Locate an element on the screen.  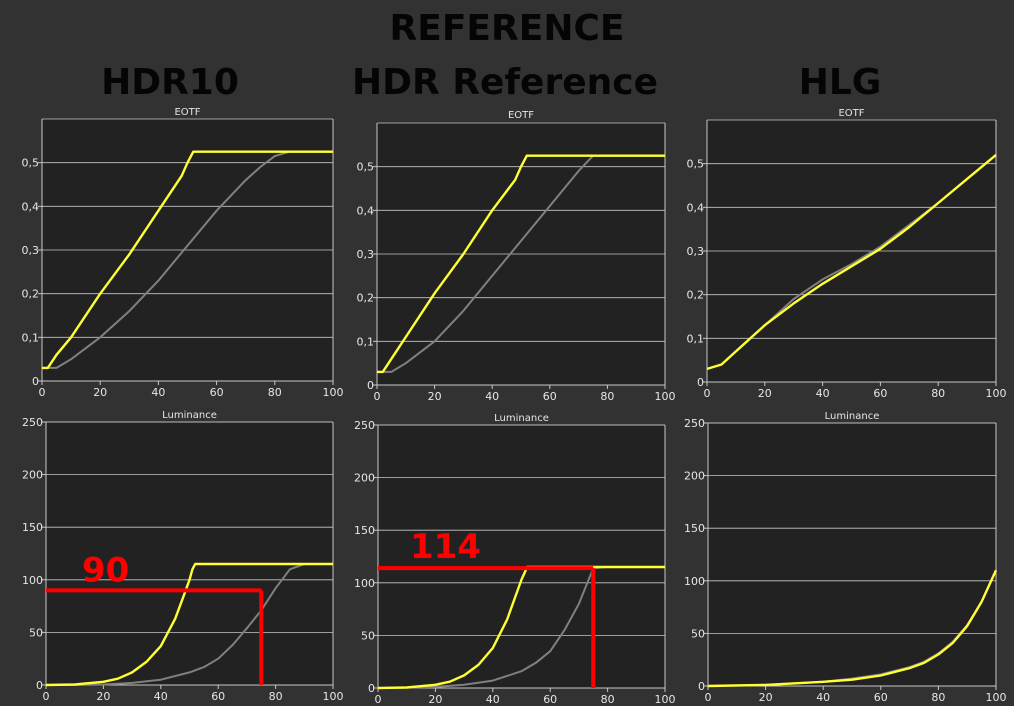
column-title-hdr-reference: HDR Reference is located at coordinates (505, 82).